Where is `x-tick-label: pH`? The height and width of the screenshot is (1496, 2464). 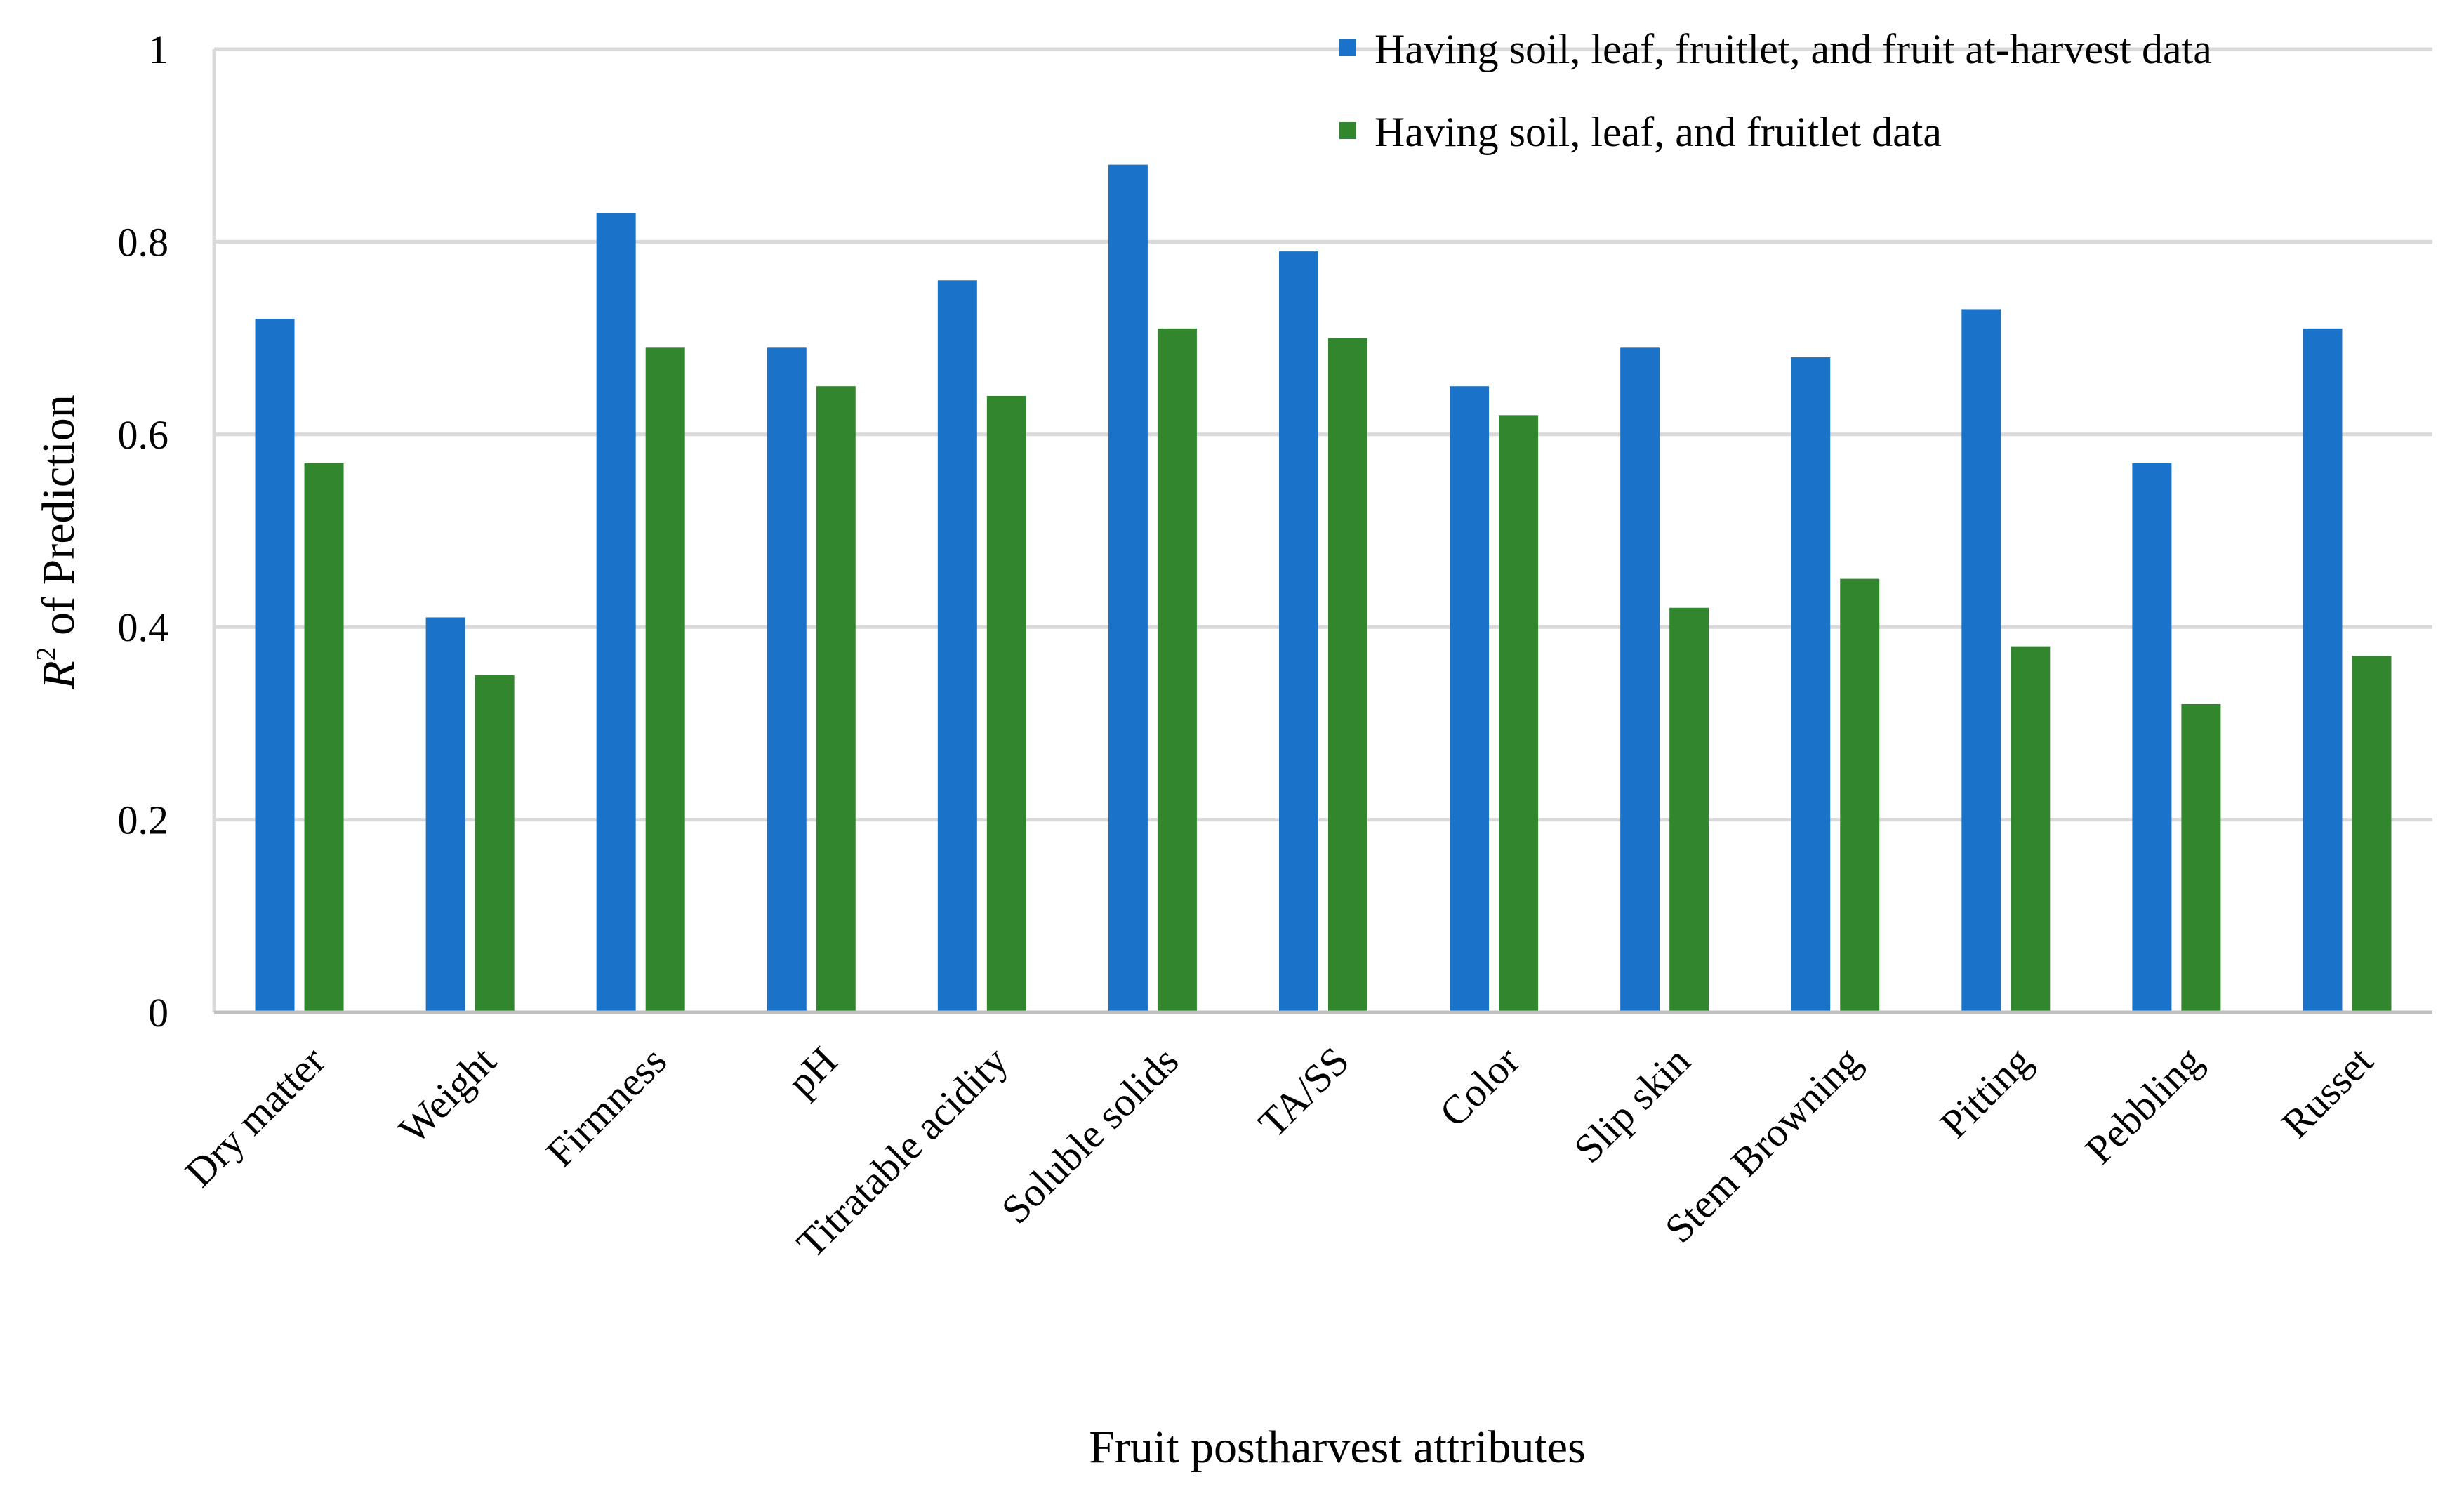
x-tick-label: pH is located at coordinates (813, 1071).